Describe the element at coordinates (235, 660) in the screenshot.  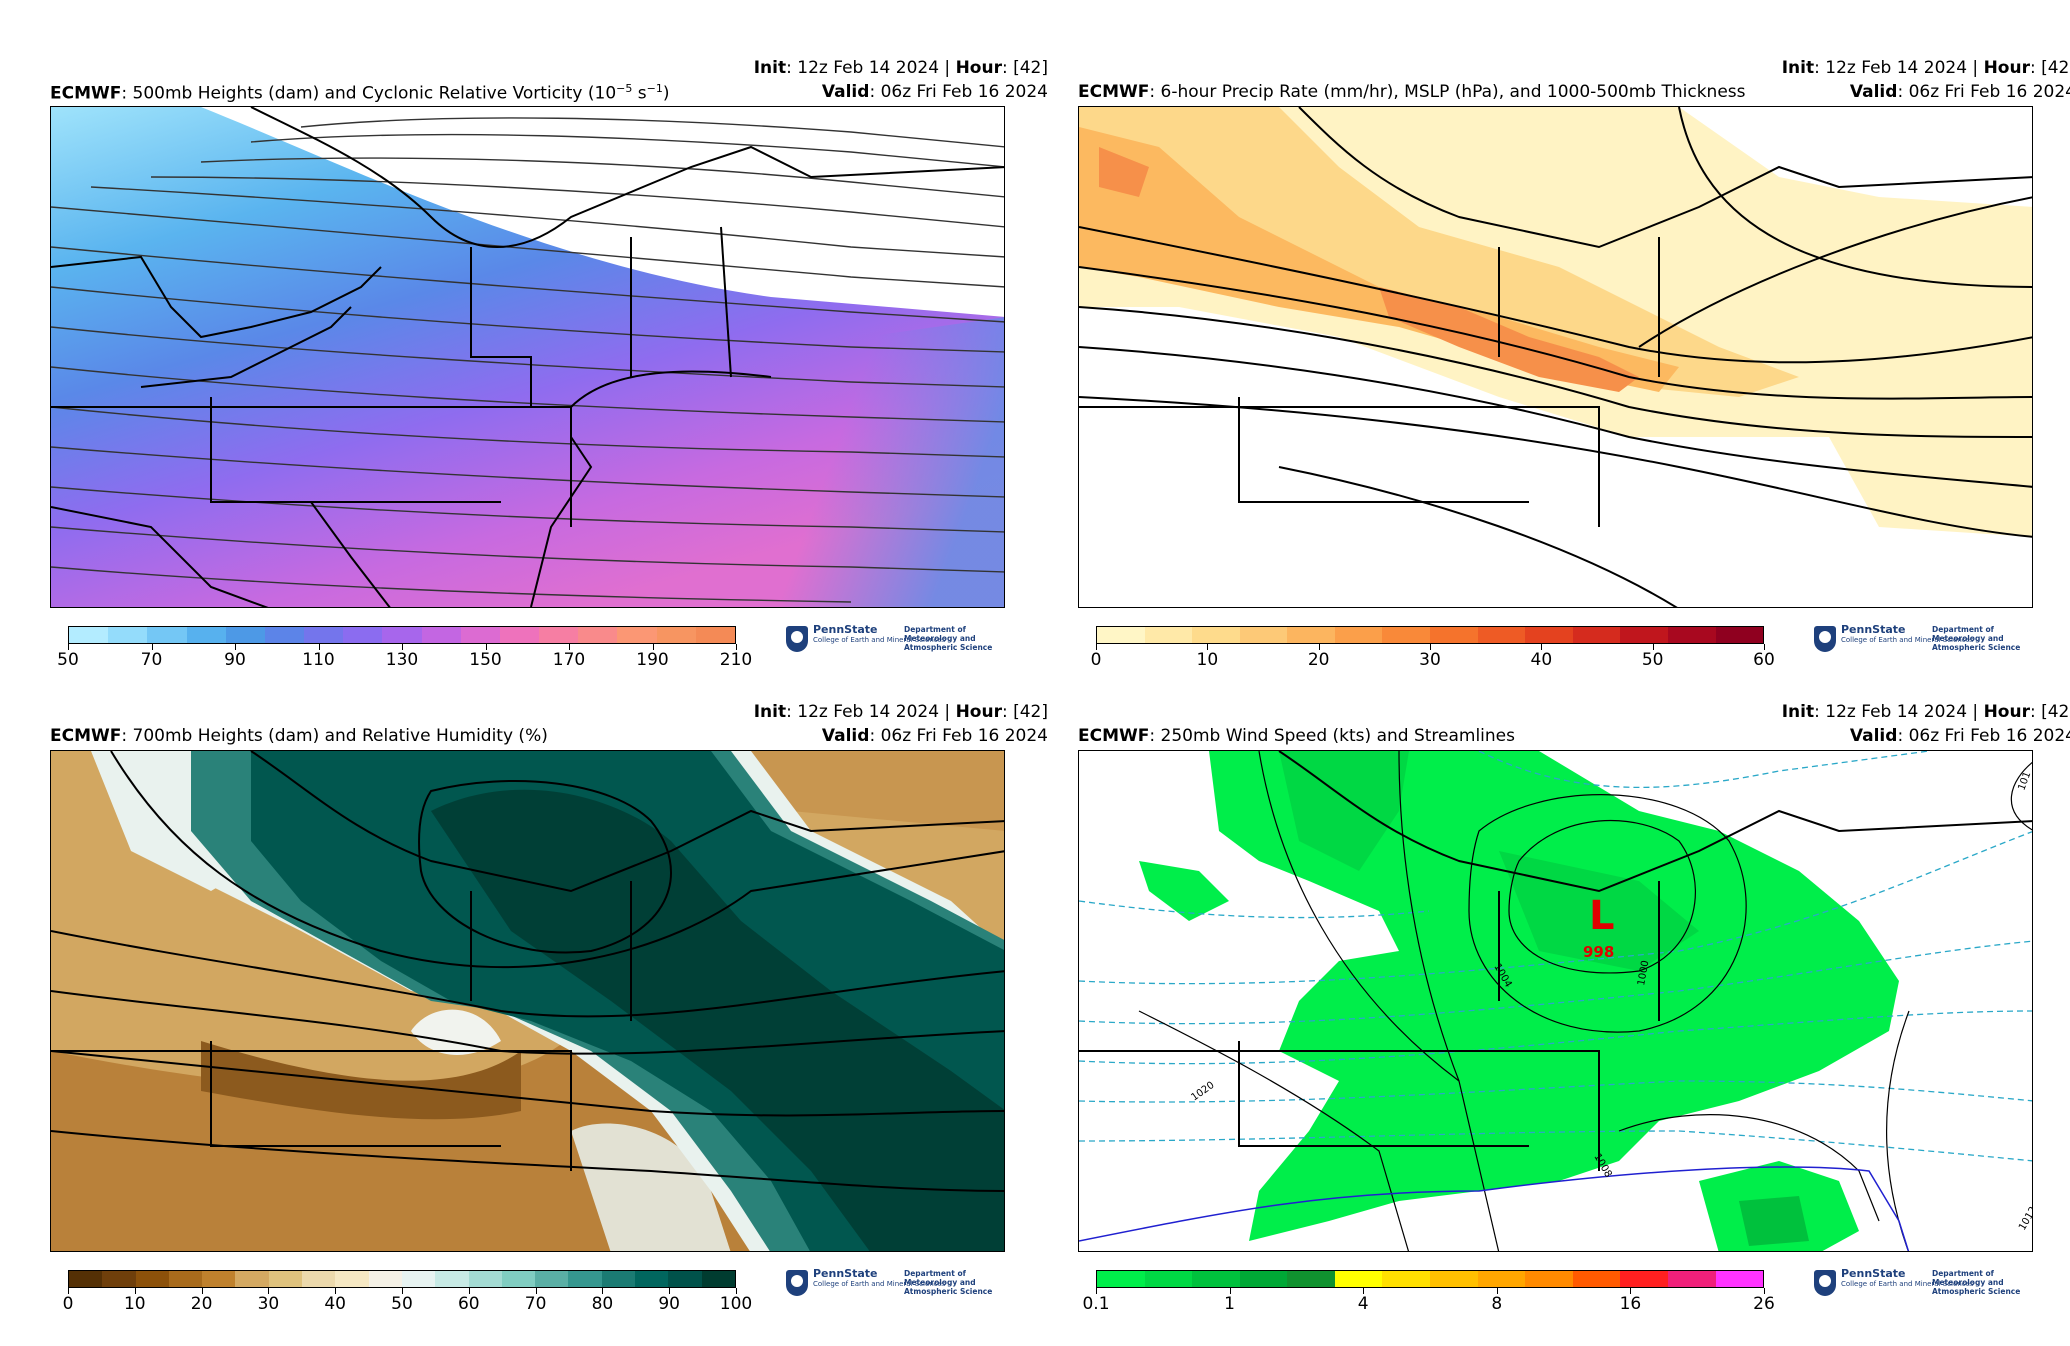
I see `tick-label: 90` at that location.